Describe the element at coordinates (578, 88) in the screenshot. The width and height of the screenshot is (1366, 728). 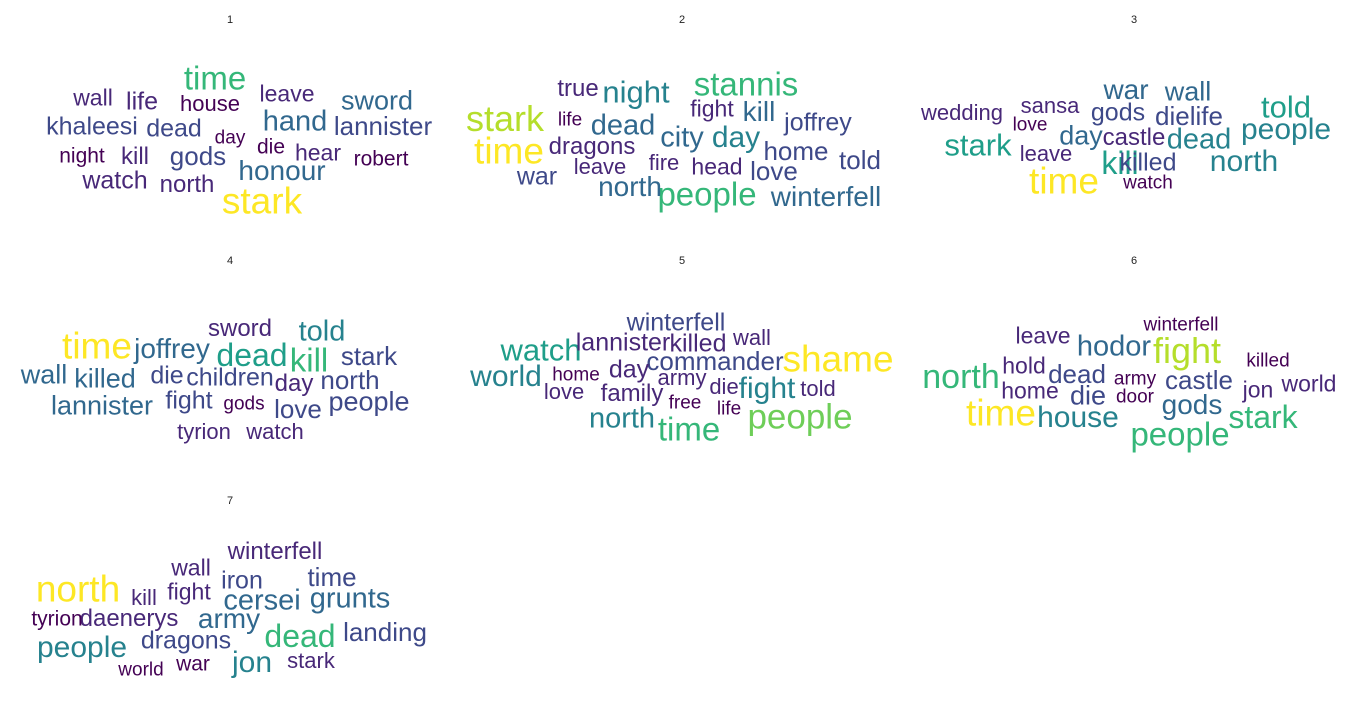
I see `wordcloud-word-true: true` at that location.